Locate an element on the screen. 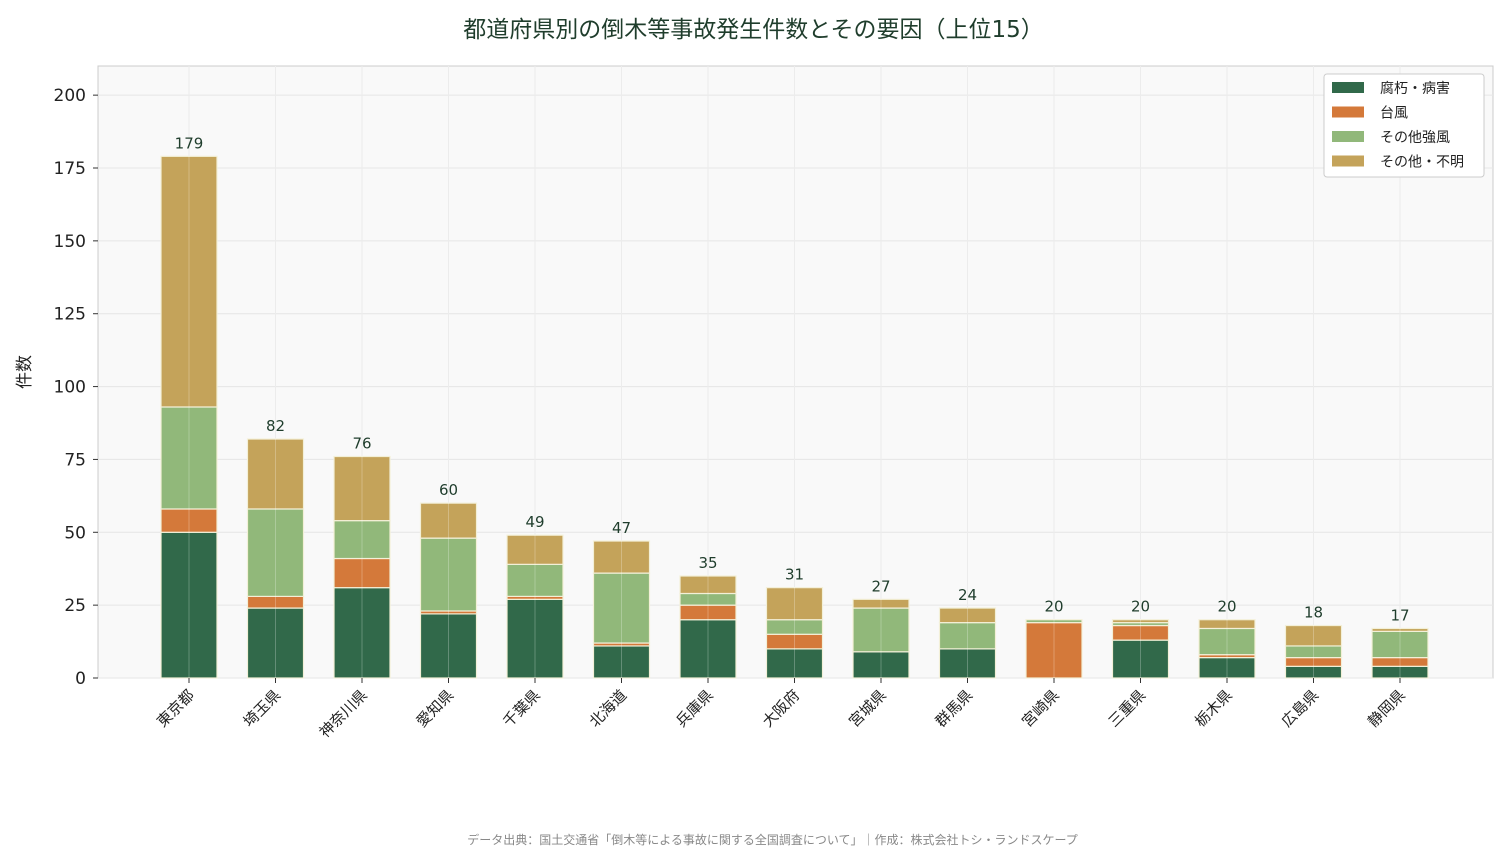  total-label: 24 is located at coordinates (967, 595).